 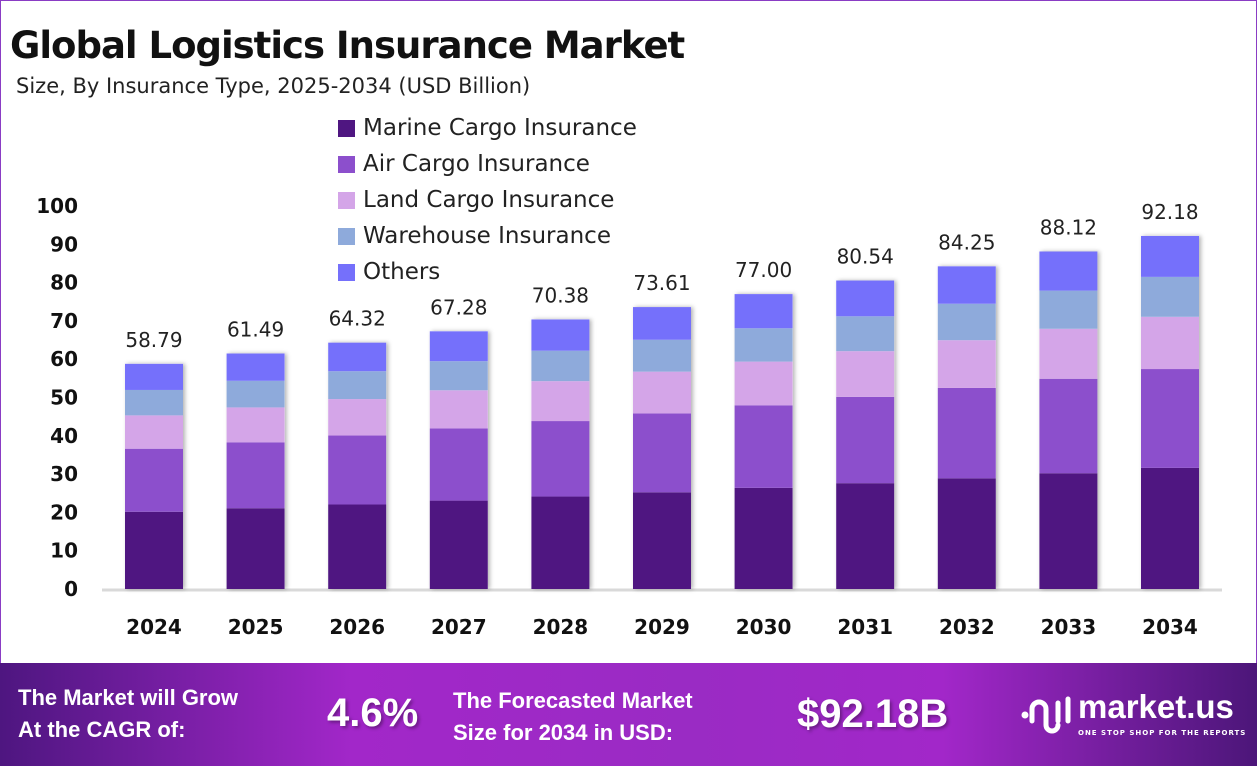 What do you see at coordinates (154, 627) in the screenshot?
I see `x-tick-label: 2024` at bounding box center [154, 627].